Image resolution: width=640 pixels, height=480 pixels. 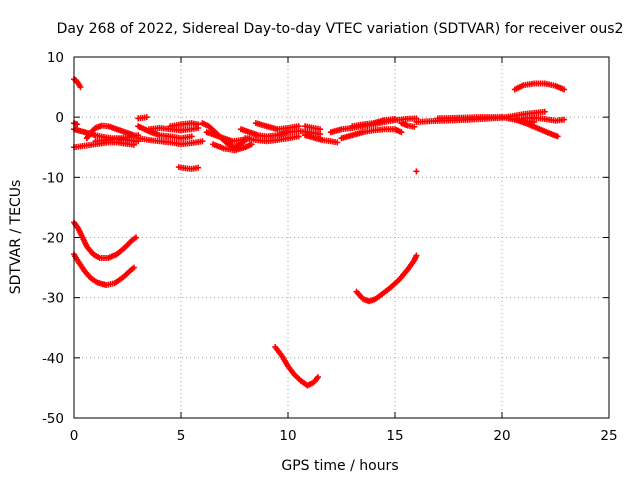 I want to click on series-arc-ag, so click(x=296, y=366).